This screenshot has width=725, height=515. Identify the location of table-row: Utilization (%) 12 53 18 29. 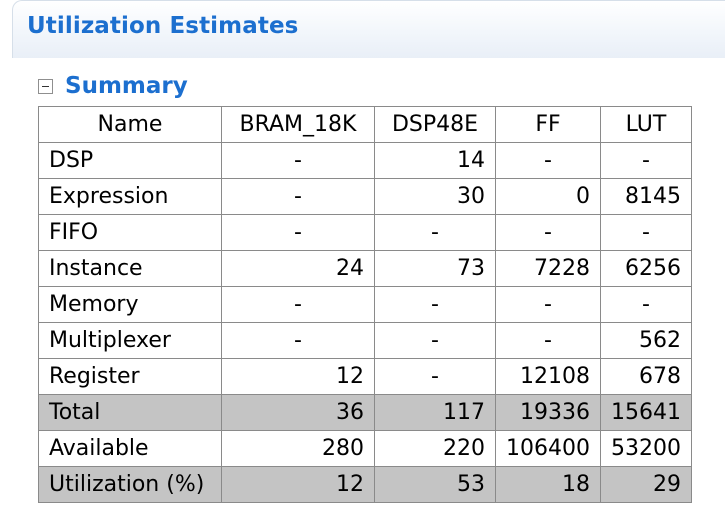
(365, 484).